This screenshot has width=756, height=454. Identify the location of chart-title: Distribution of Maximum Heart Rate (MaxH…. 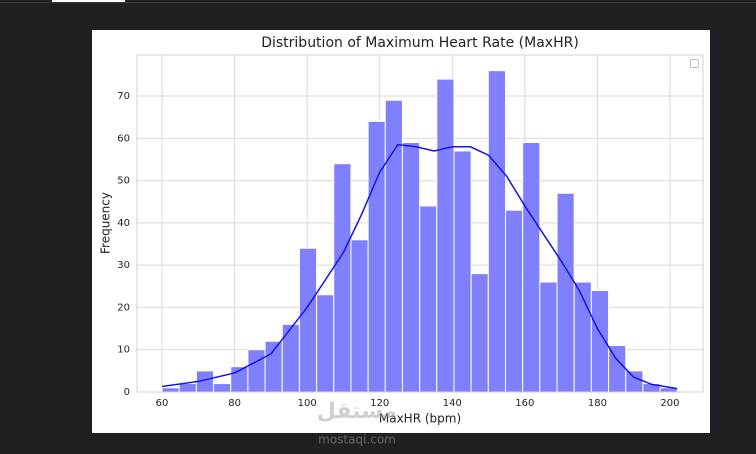
(420, 43).